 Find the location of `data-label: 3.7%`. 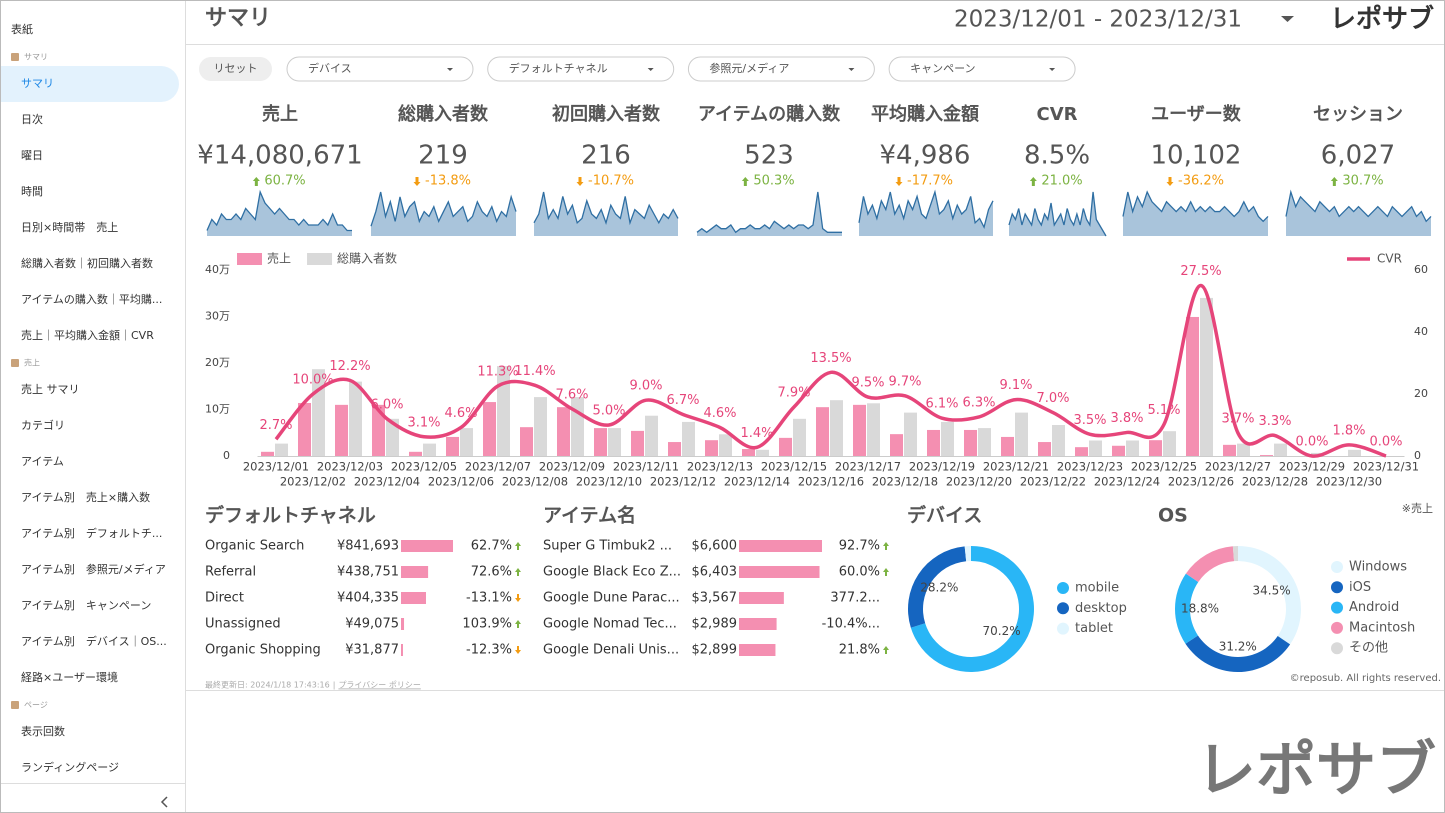

data-label: 3.7% is located at coordinates (1237, 419).